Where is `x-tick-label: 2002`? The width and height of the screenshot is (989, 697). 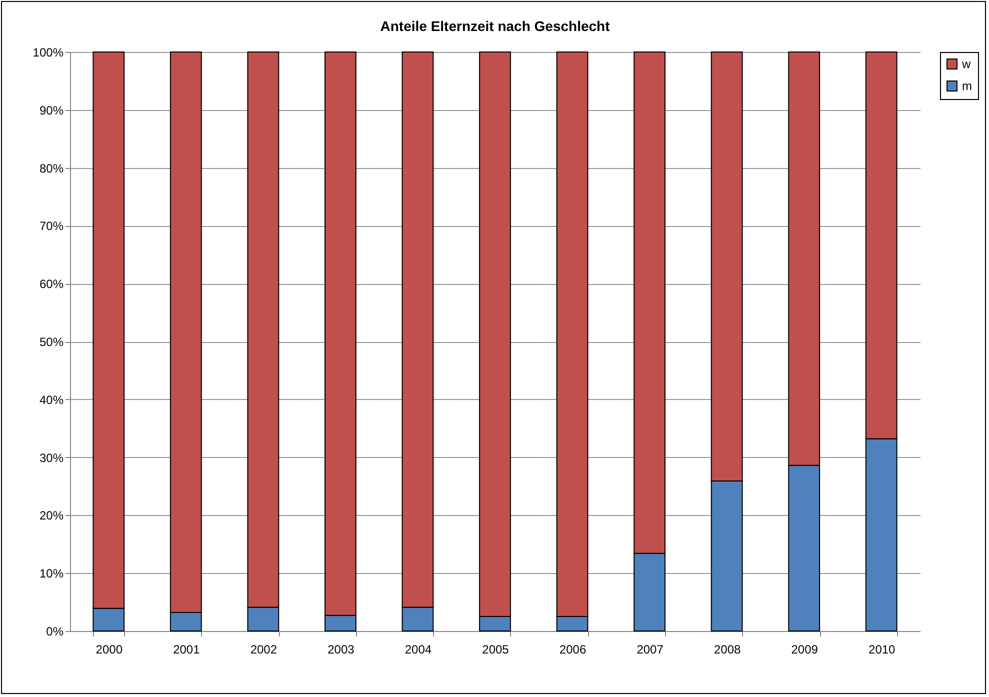 x-tick-label: 2002 is located at coordinates (264, 649).